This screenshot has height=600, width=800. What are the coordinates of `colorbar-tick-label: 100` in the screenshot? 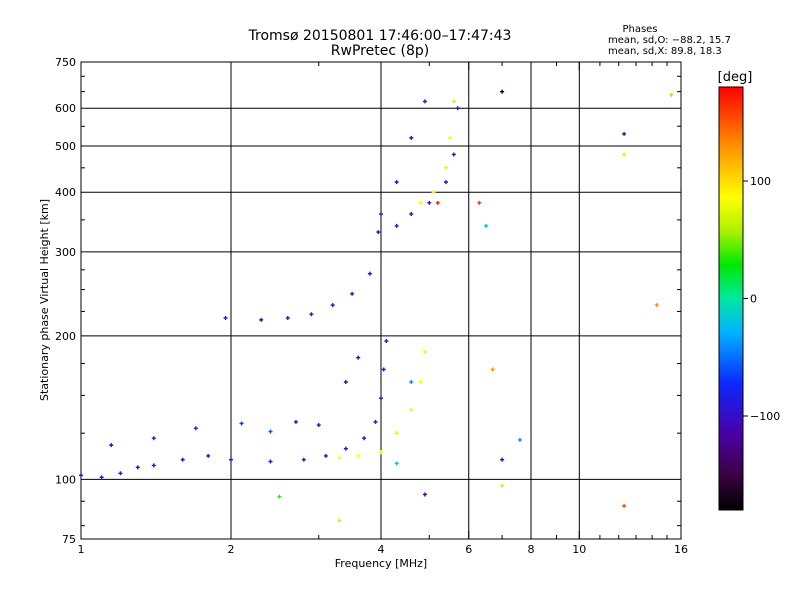 It's located at (760, 181).